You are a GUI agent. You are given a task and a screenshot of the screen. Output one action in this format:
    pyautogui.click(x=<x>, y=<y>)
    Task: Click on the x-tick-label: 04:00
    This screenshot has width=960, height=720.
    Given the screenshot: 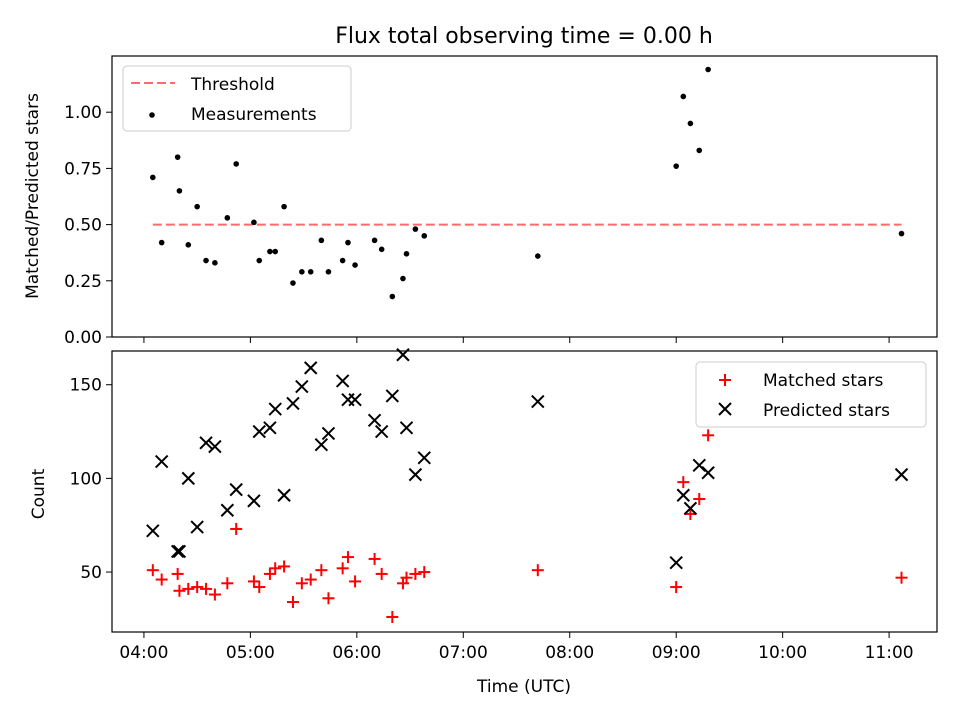 What is the action you would take?
    pyautogui.click(x=143, y=653)
    